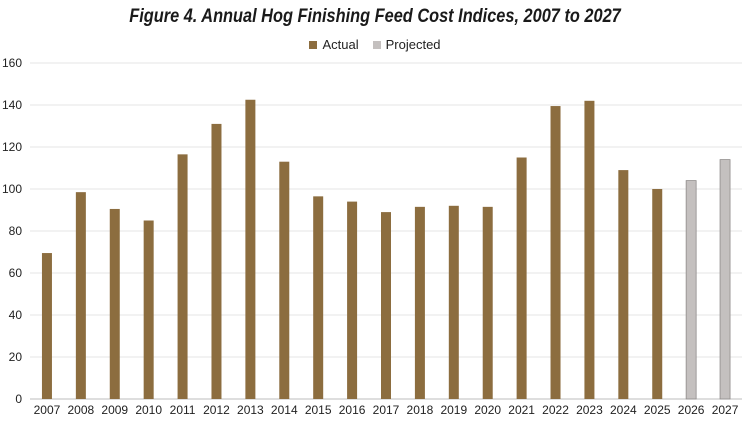 Image resolution: width=750 pixels, height=422 pixels. What do you see at coordinates (46, 326) in the screenshot?
I see `bar-actual-2007` at bounding box center [46, 326].